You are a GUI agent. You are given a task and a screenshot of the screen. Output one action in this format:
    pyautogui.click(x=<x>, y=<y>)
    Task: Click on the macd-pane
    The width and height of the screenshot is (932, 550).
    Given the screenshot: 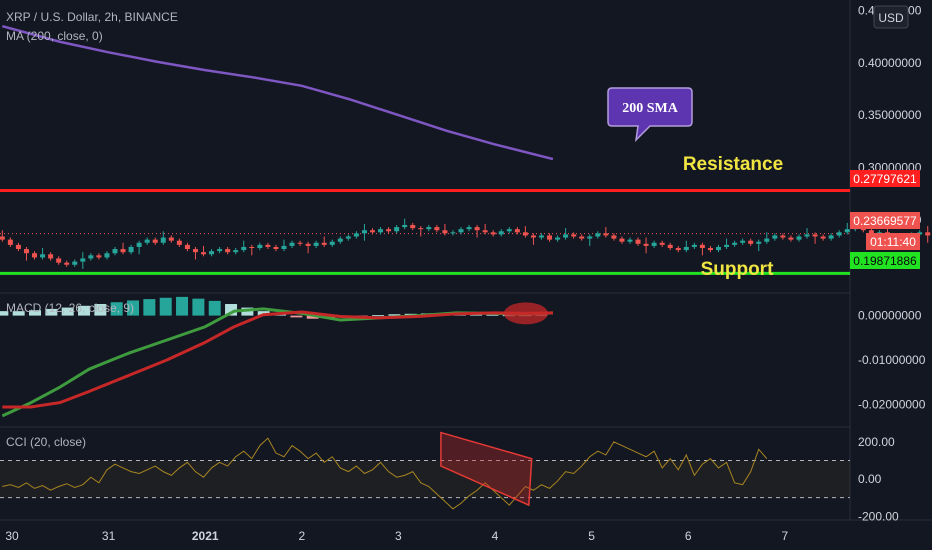 What is the action you would take?
    pyautogui.click(x=277, y=357)
    